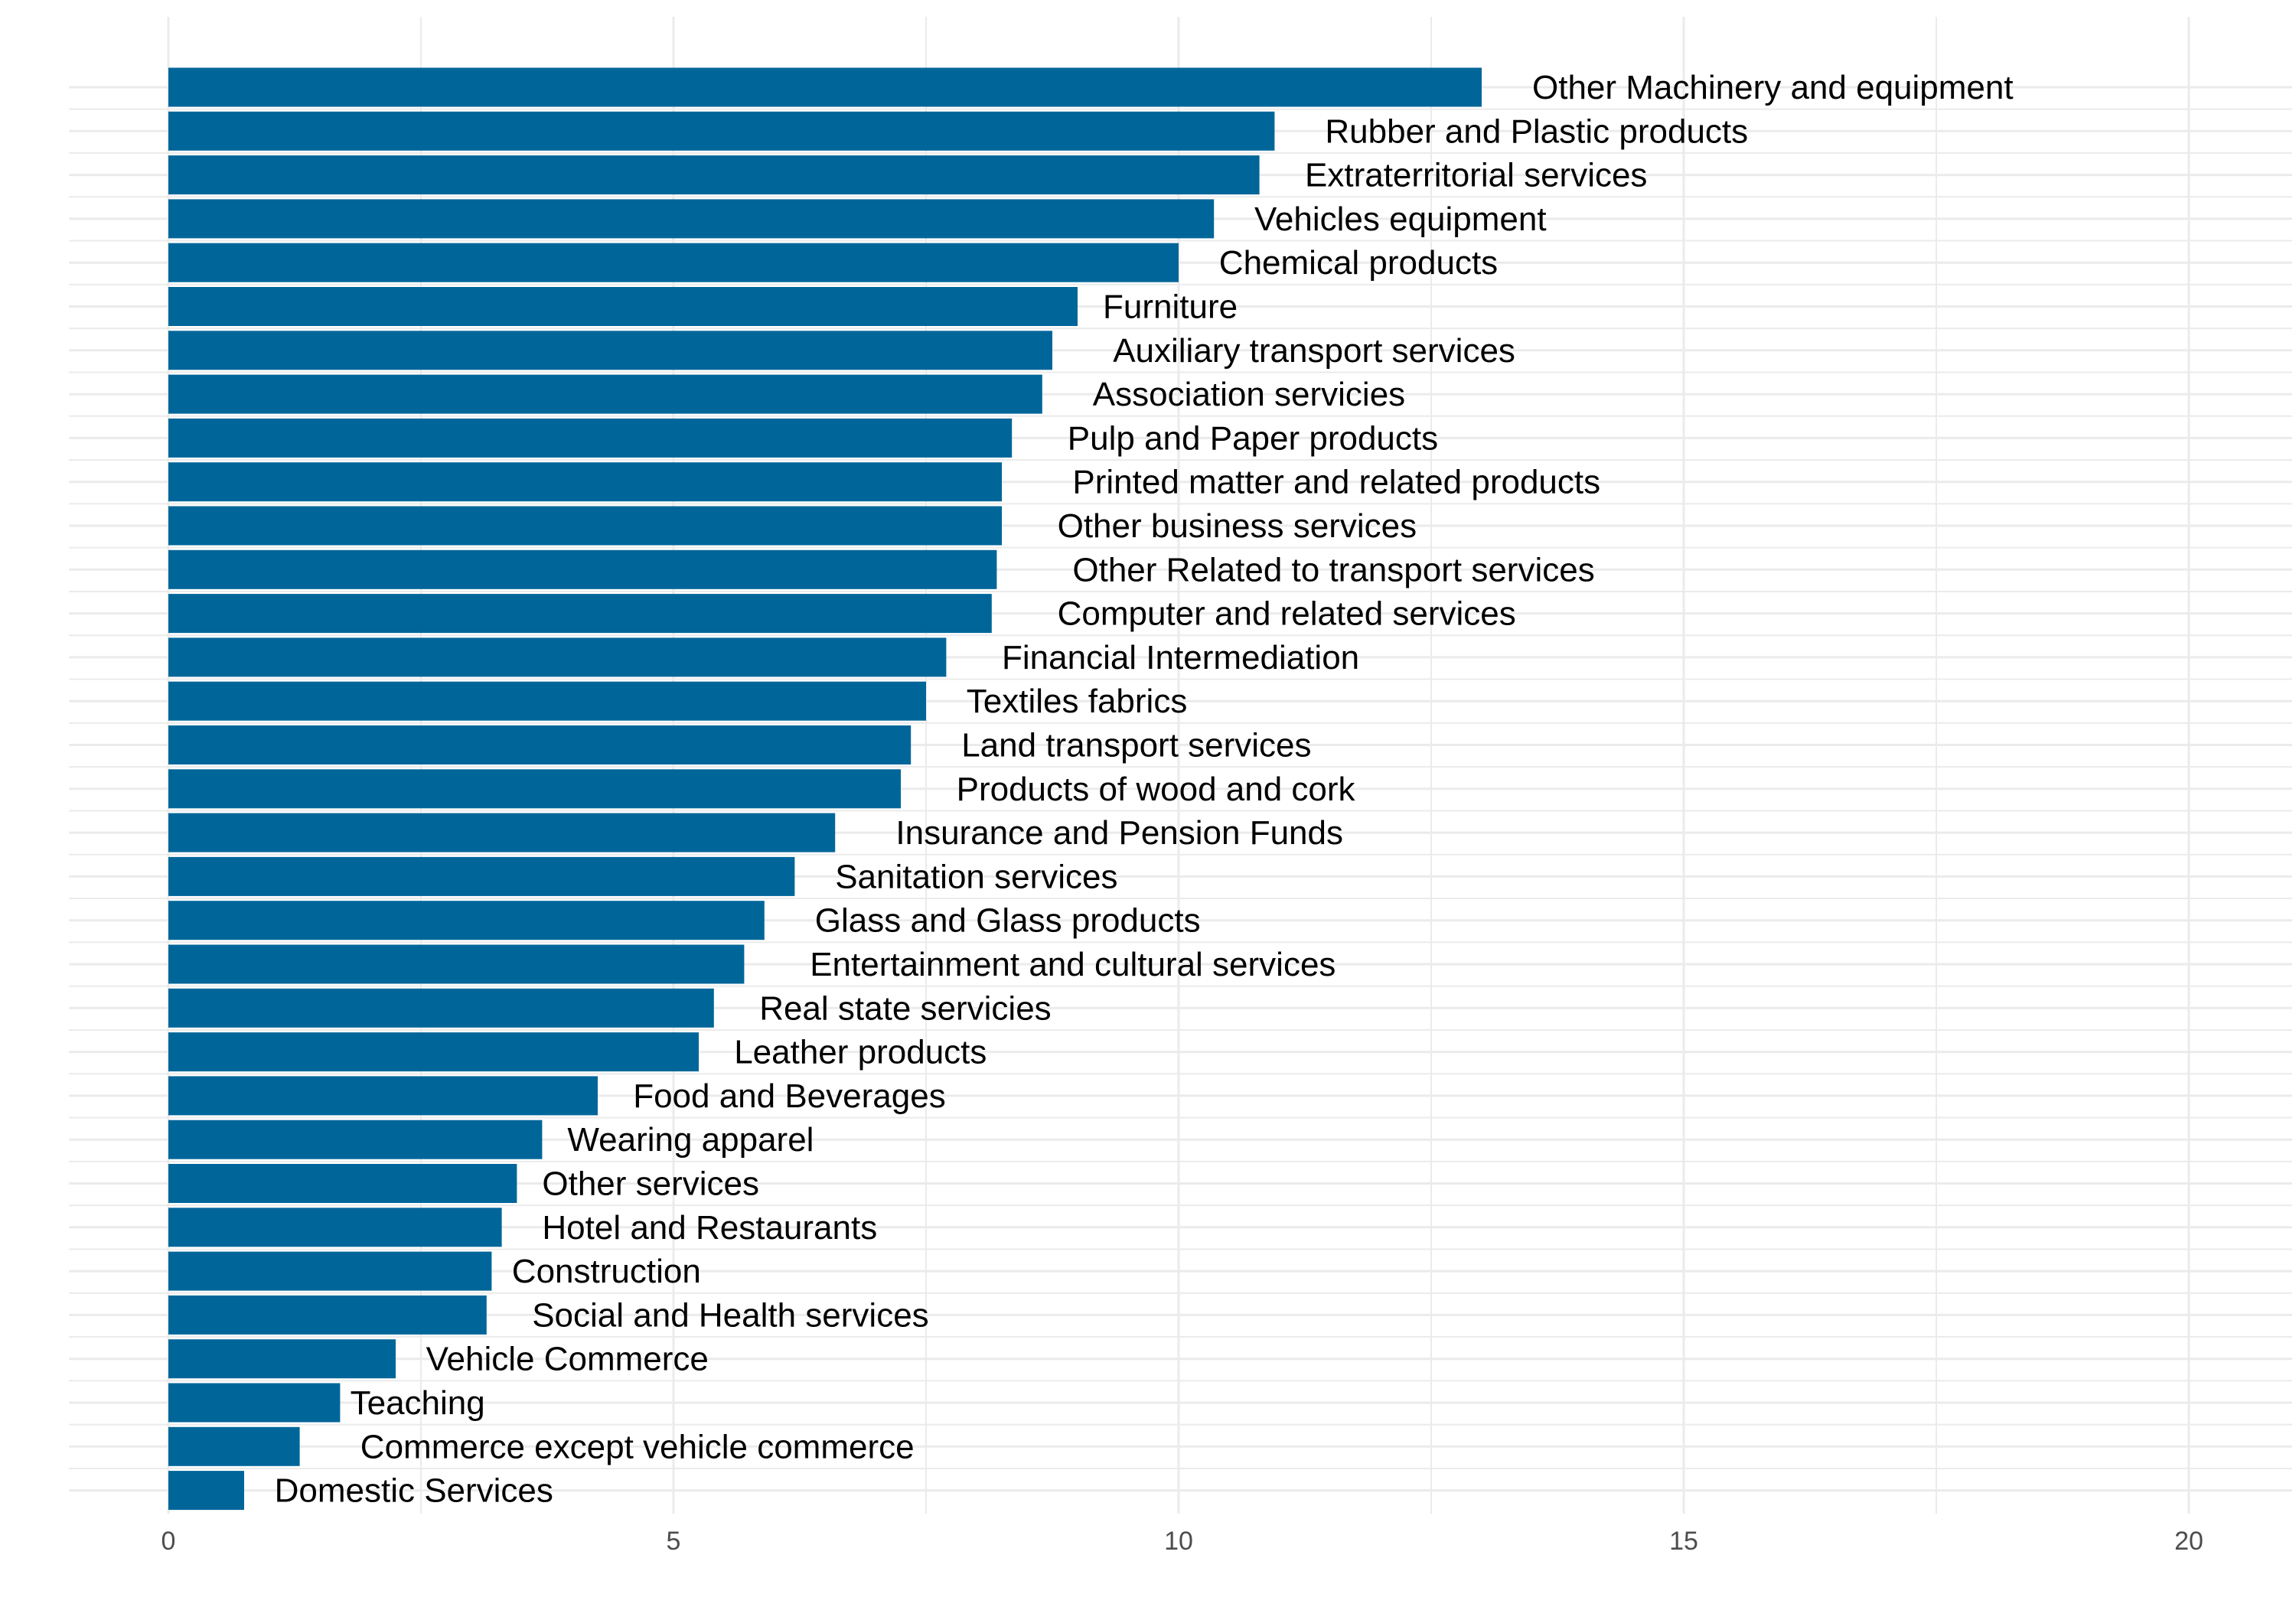 The width and height of the screenshot is (2296, 1607). Describe the element at coordinates (1156, 790) in the screenshot. I see `bar-label: Products of wood and cork` at that location.